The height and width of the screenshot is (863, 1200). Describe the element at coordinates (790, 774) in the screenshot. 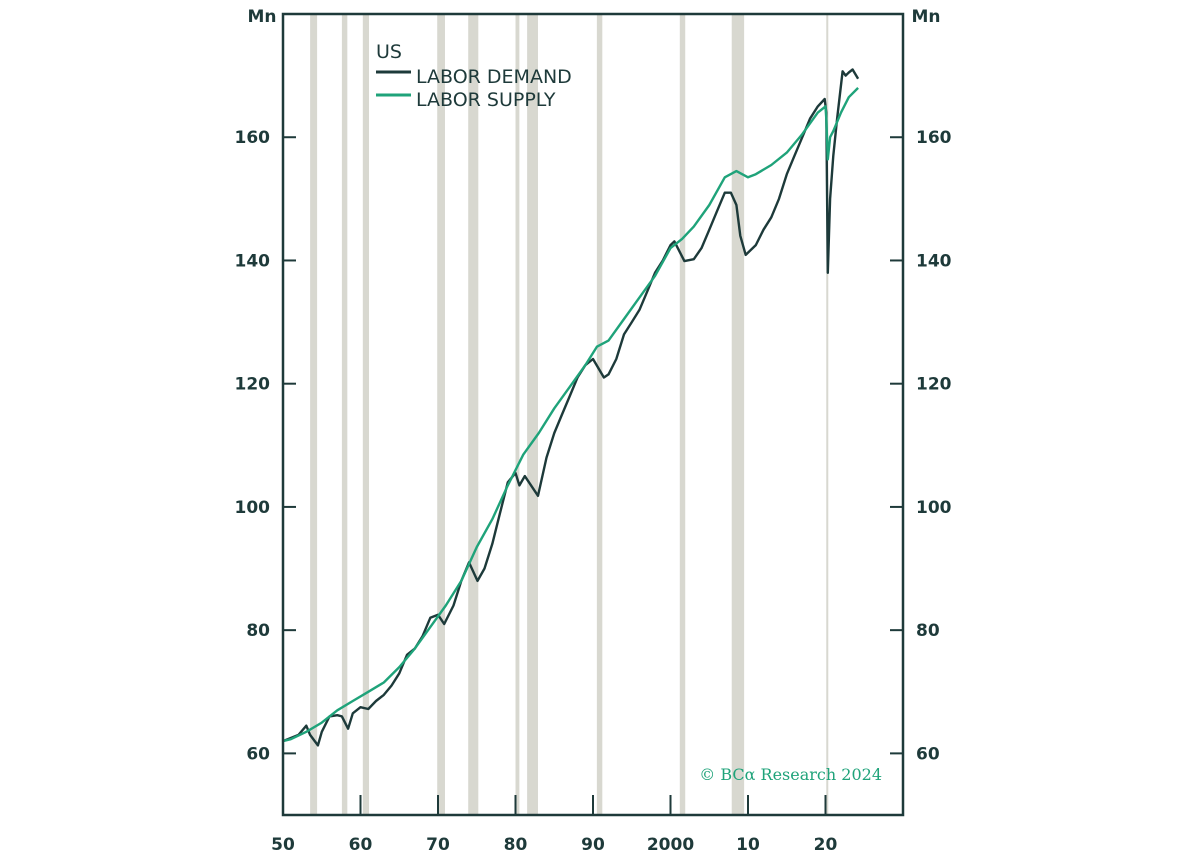

I see `copyright-watermark: © BCα Research 2024` at that location.